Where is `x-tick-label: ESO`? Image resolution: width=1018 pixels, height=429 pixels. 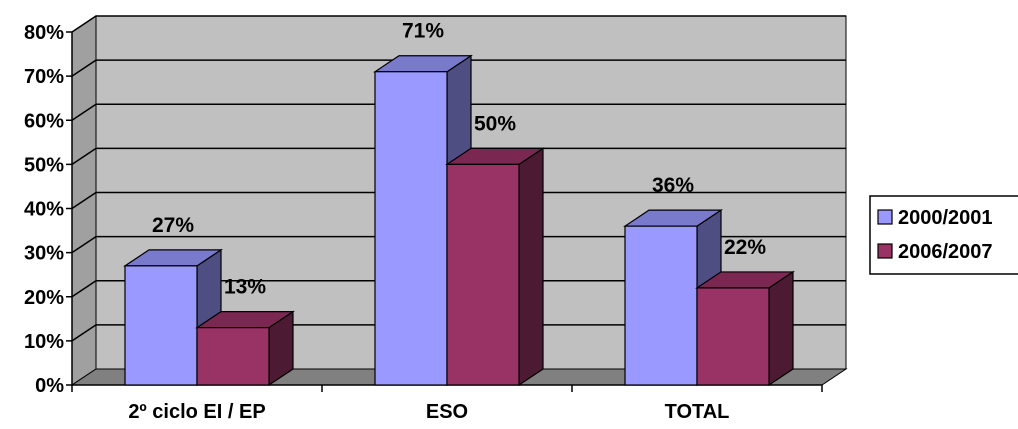
x-tick-label: ESO is located at coordinates (447, 412).